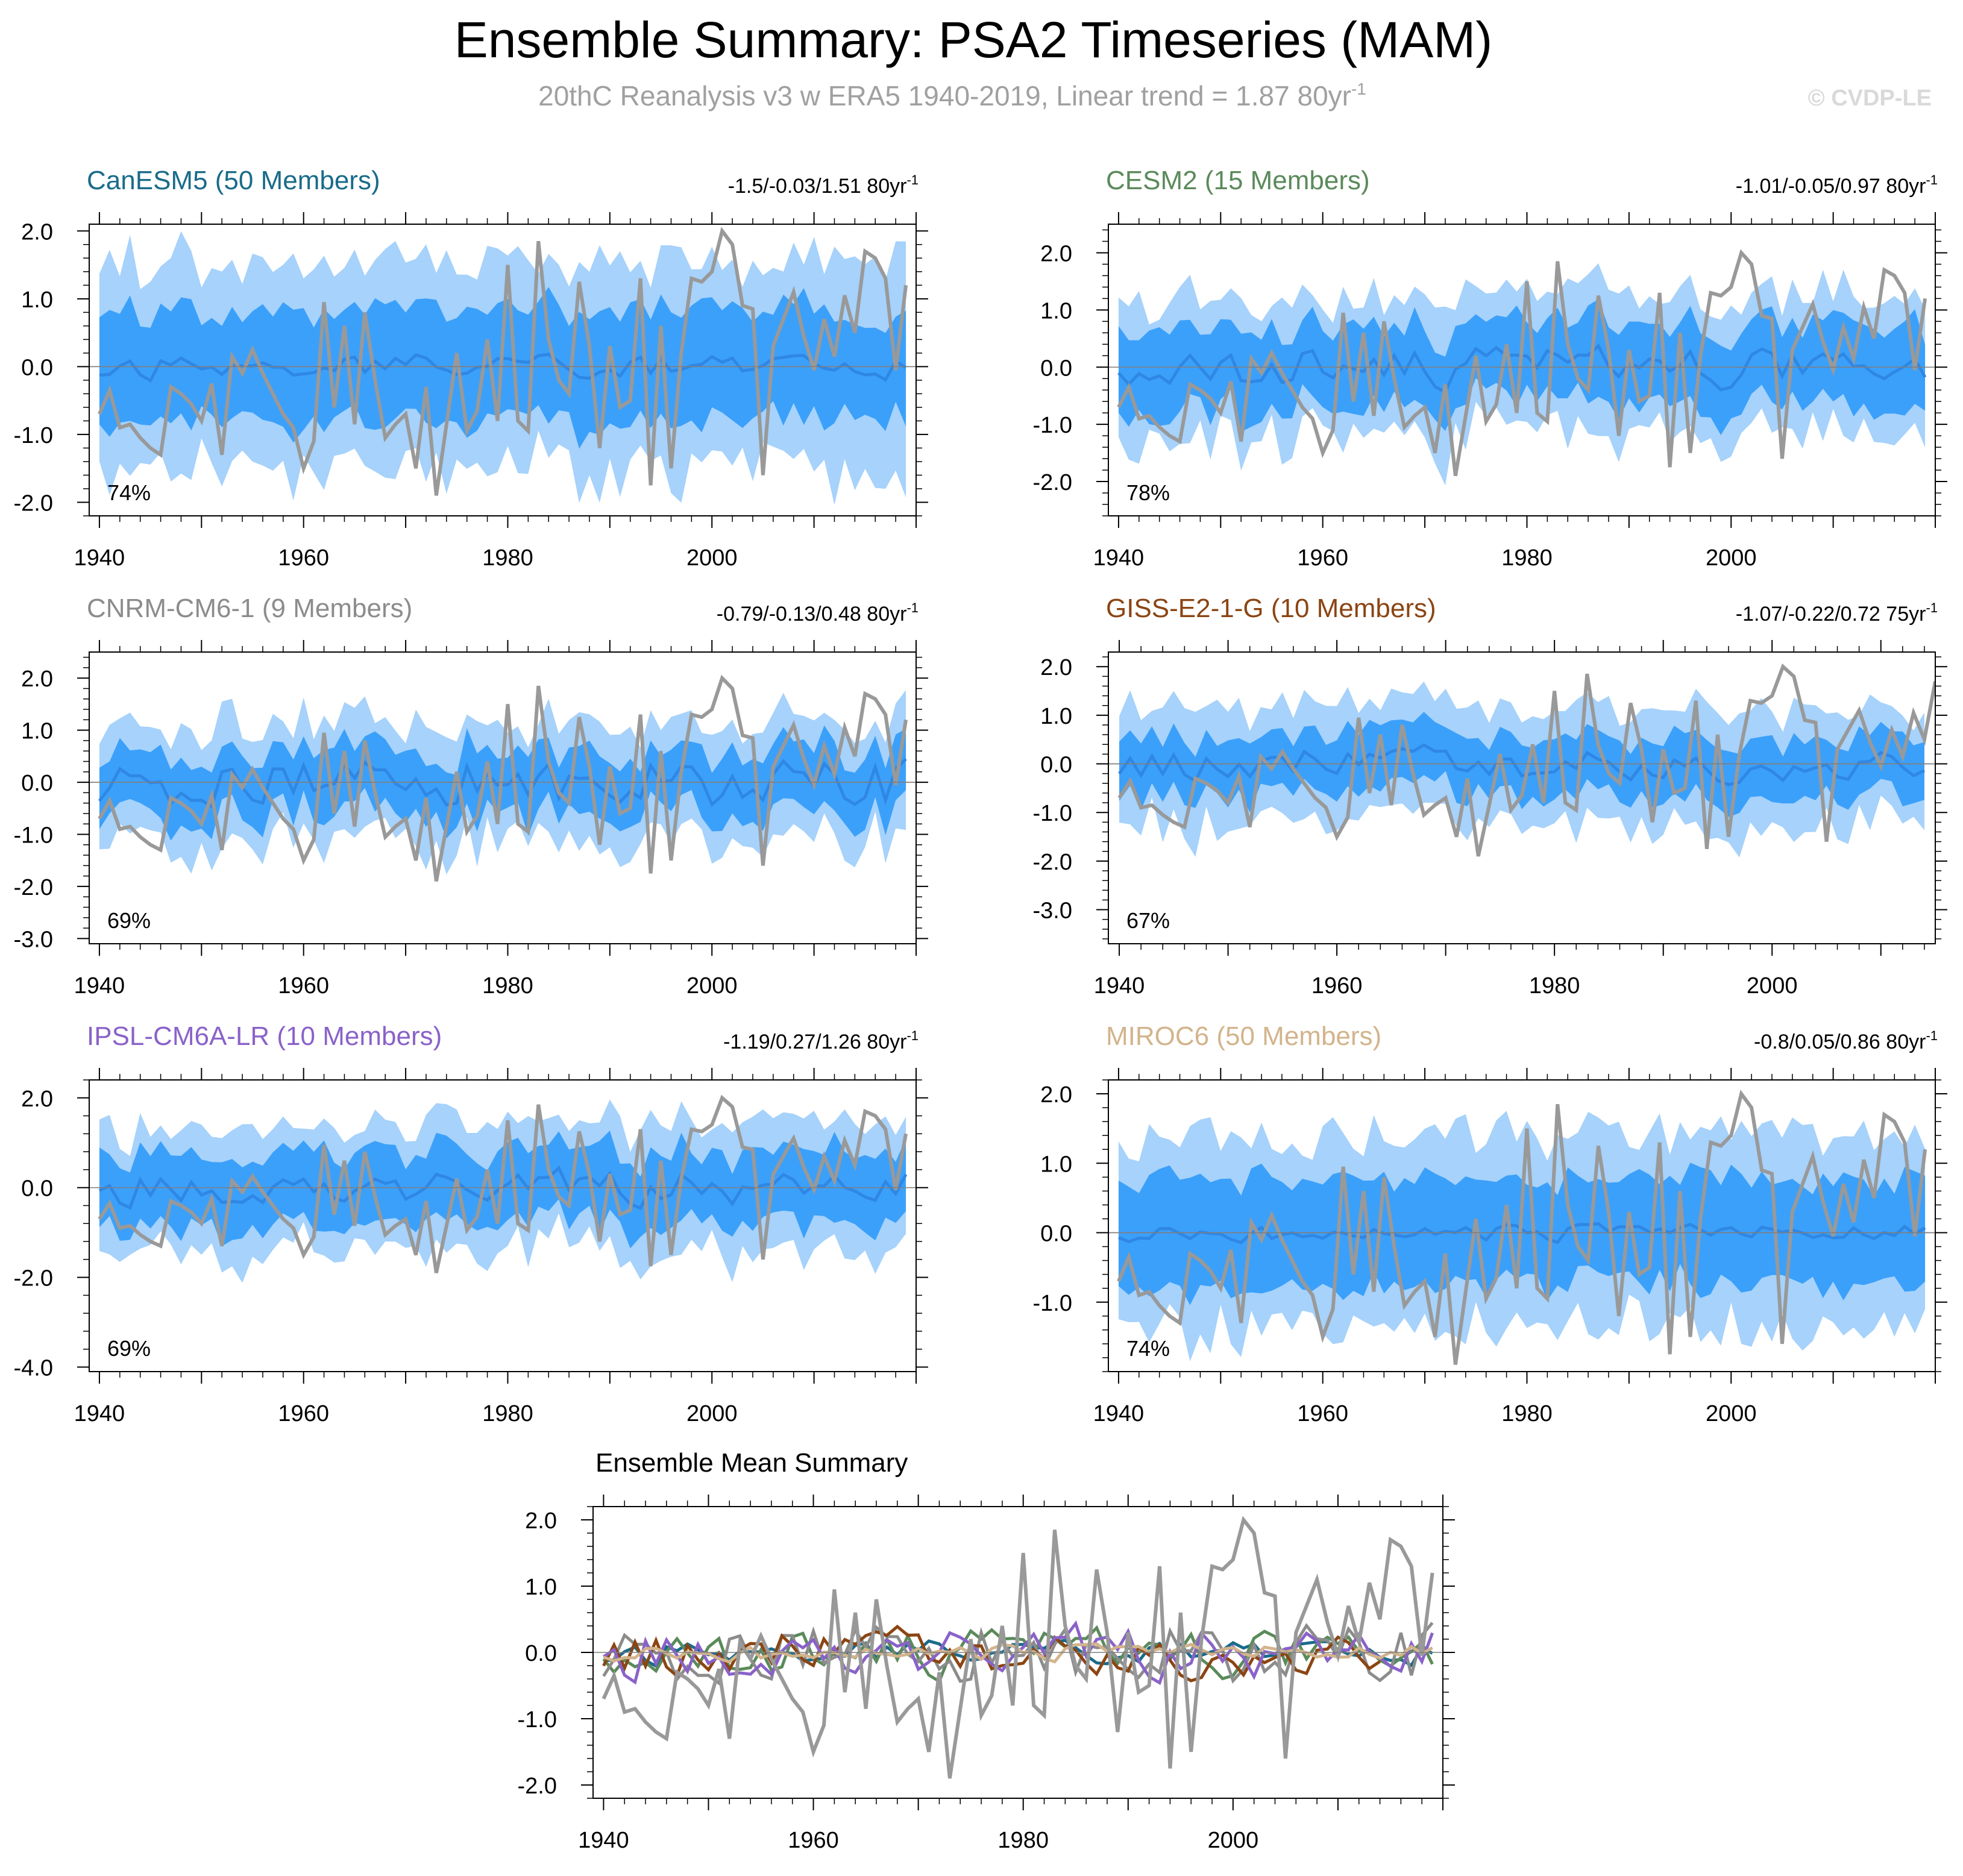 The height and width of the screenshot is (1876, 1963). What do you see at coordinates (1831, 614) in the screenshot?
I see `trend-label-text: -1.07/-0.22/0.72 75yr` at bounding box center [1831, 614].